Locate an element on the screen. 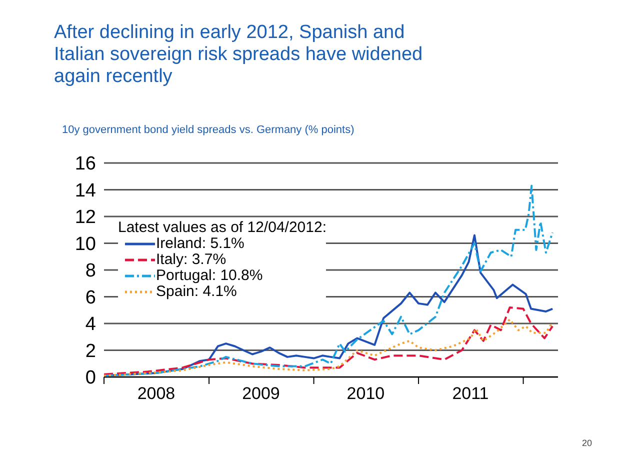  y-tick-label: 8 is located at coordinates (90, 271).